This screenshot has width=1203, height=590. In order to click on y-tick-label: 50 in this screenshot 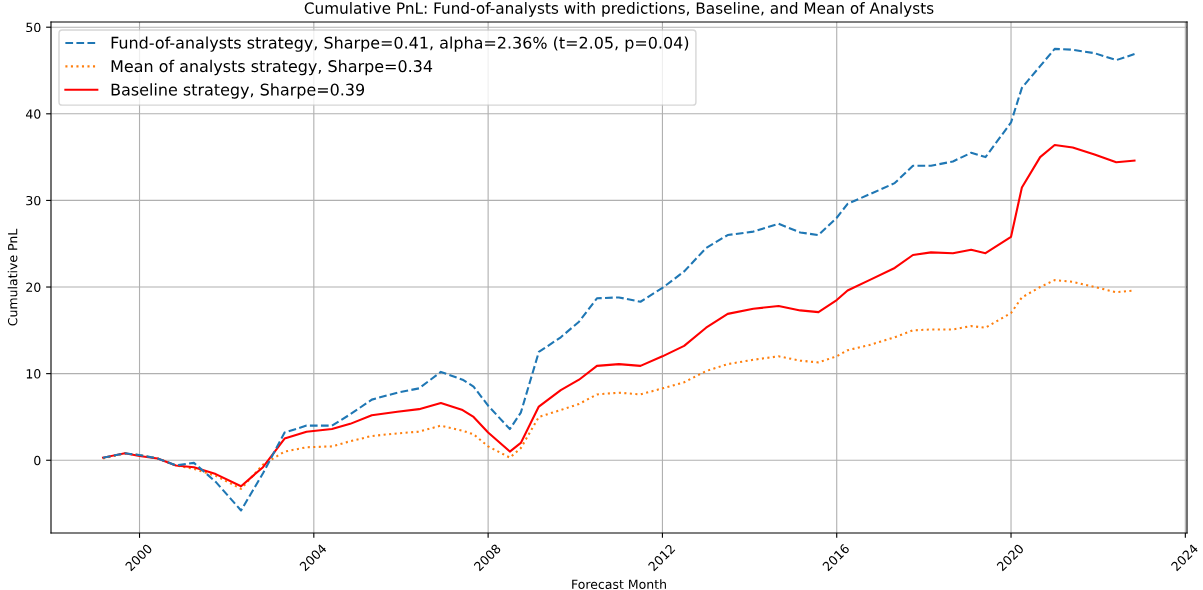, I will do `click(33, 27)`.